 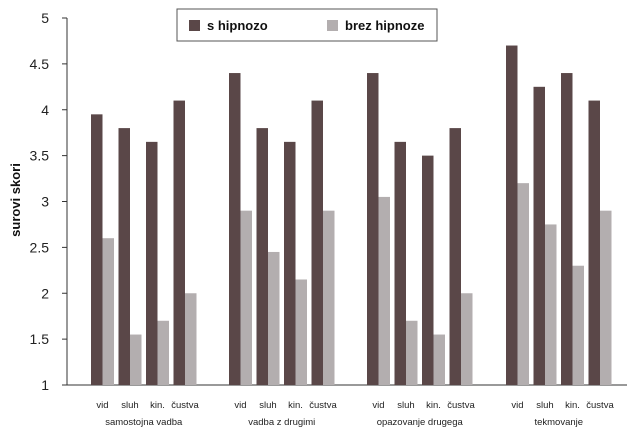 I want to click on y-axis-label: surovi skori, so click(x=15, y=200).